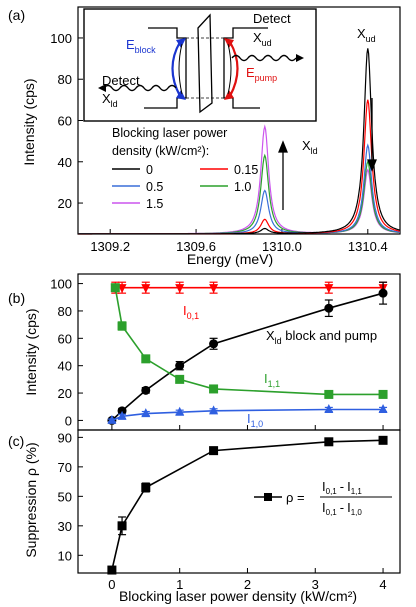  What do you see at coordinates (323, 498) in the screenshot?
I see `legend-c: ρ = I0,1- I1,1 I0,1- I1,0` at bounding box center [323, 498].